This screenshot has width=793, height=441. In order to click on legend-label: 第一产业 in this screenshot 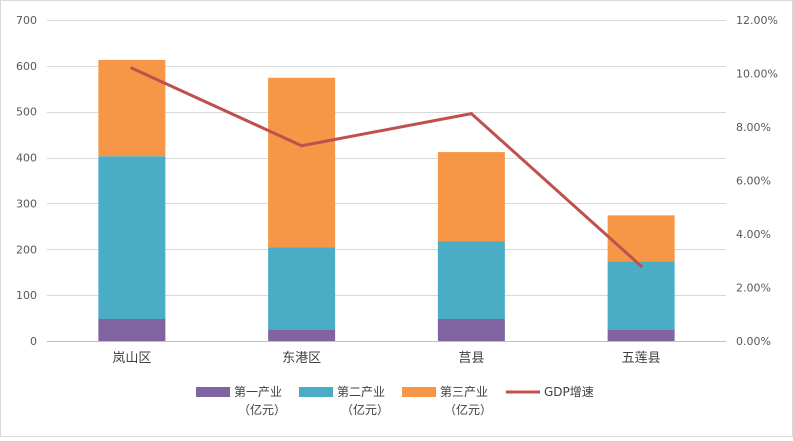, I will do `click(258, 392)`.